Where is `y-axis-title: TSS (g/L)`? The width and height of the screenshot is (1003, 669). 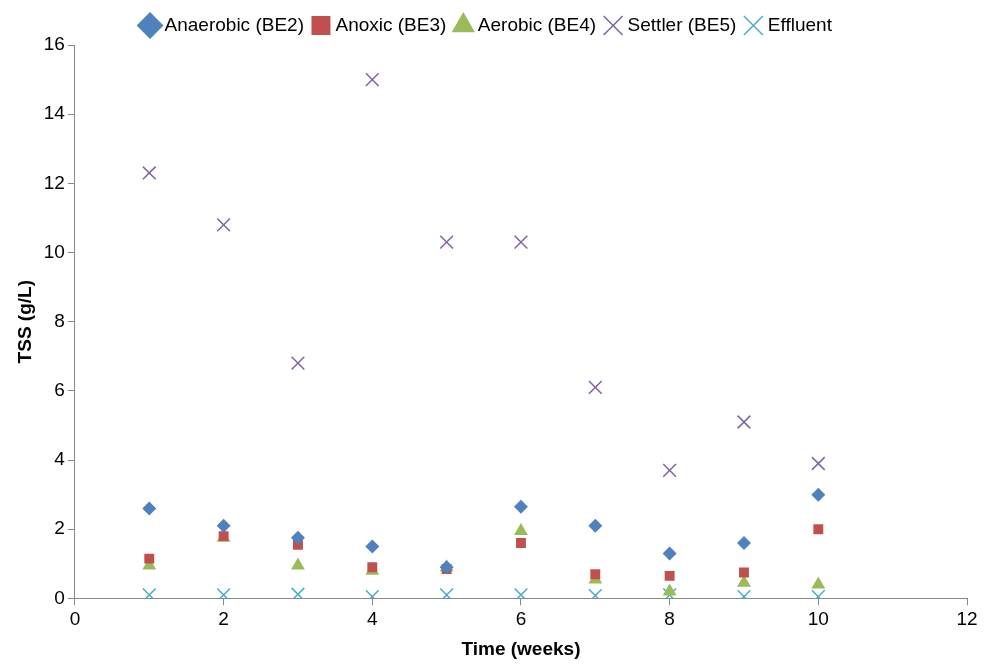 y-axis-title: TSS (g/L) is located at coordinates (24, 322).